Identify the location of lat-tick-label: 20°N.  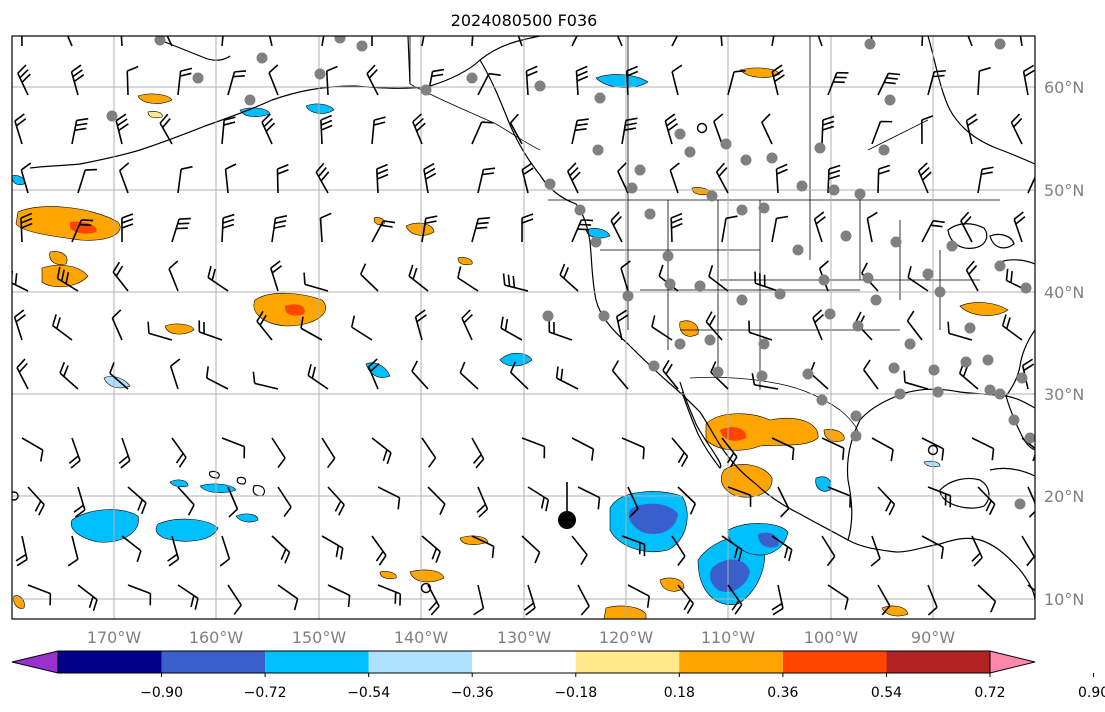
(1064, 496).